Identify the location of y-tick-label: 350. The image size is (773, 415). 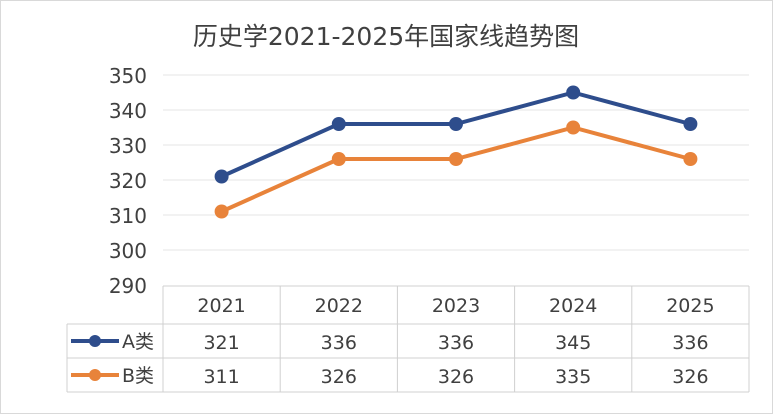
(128, 76).